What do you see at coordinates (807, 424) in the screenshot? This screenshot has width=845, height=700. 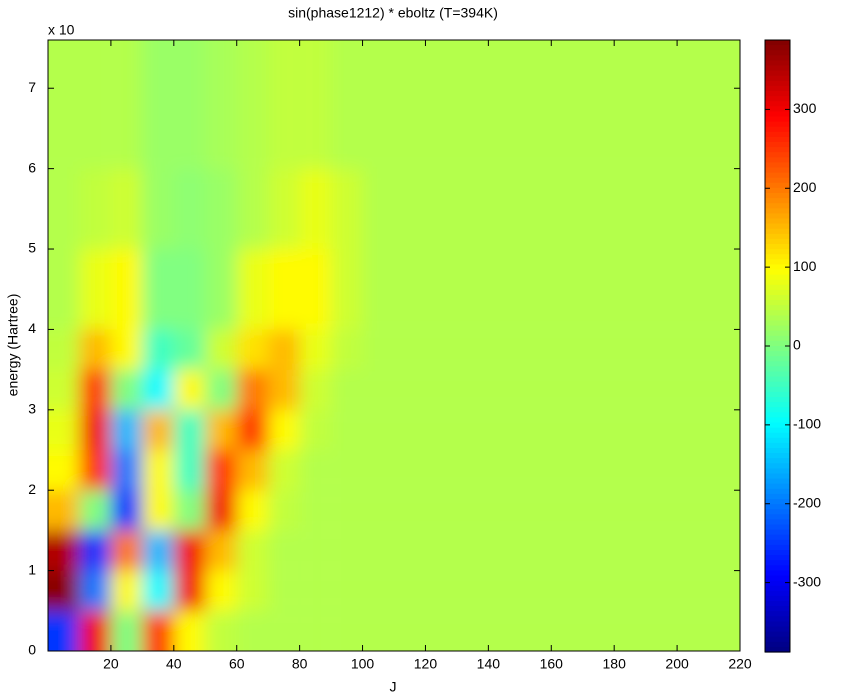 I see `colorbar-tick-label: -100` at bounding box center [807, 424].